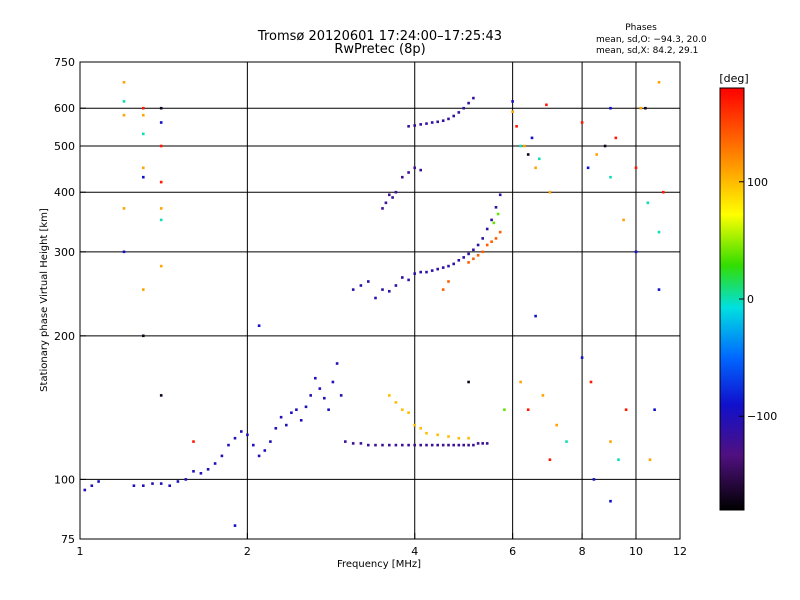  What do you see at coordinates (64, 146) in the screenshot?
I see `y-tick-label: 500` at bounding box center [64, 146].